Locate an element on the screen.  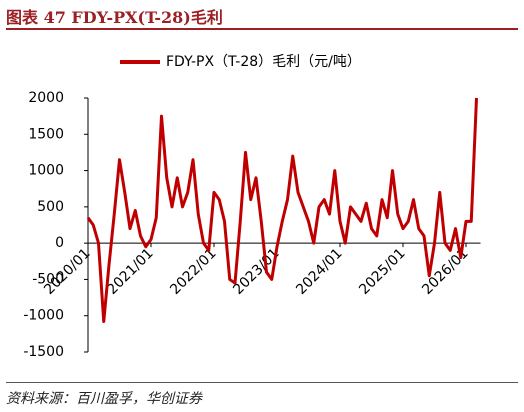
x-tick-label: 2025/01 is located at coordinates (382, 271).